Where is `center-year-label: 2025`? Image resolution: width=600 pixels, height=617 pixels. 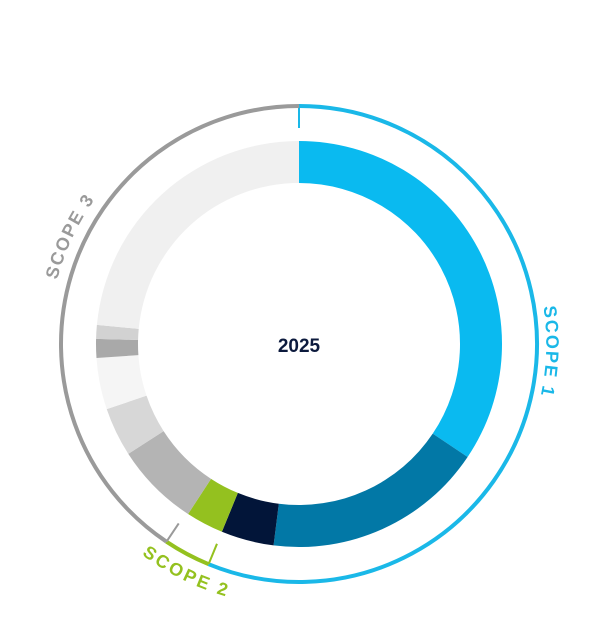 center-year-label: 2025 is located at coordinates (299, 346).